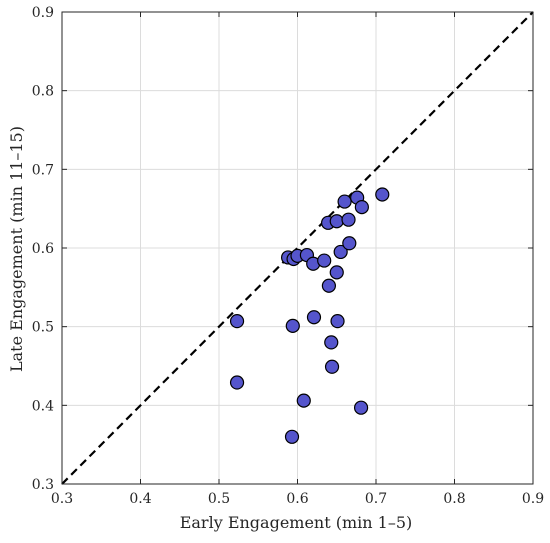 The height and width of the screenshot is (543, 550). What do you see at coordinates (43, 13) in the screenshot?
I see `y-tick-label: 0.9` at bounding box center [43, 13].